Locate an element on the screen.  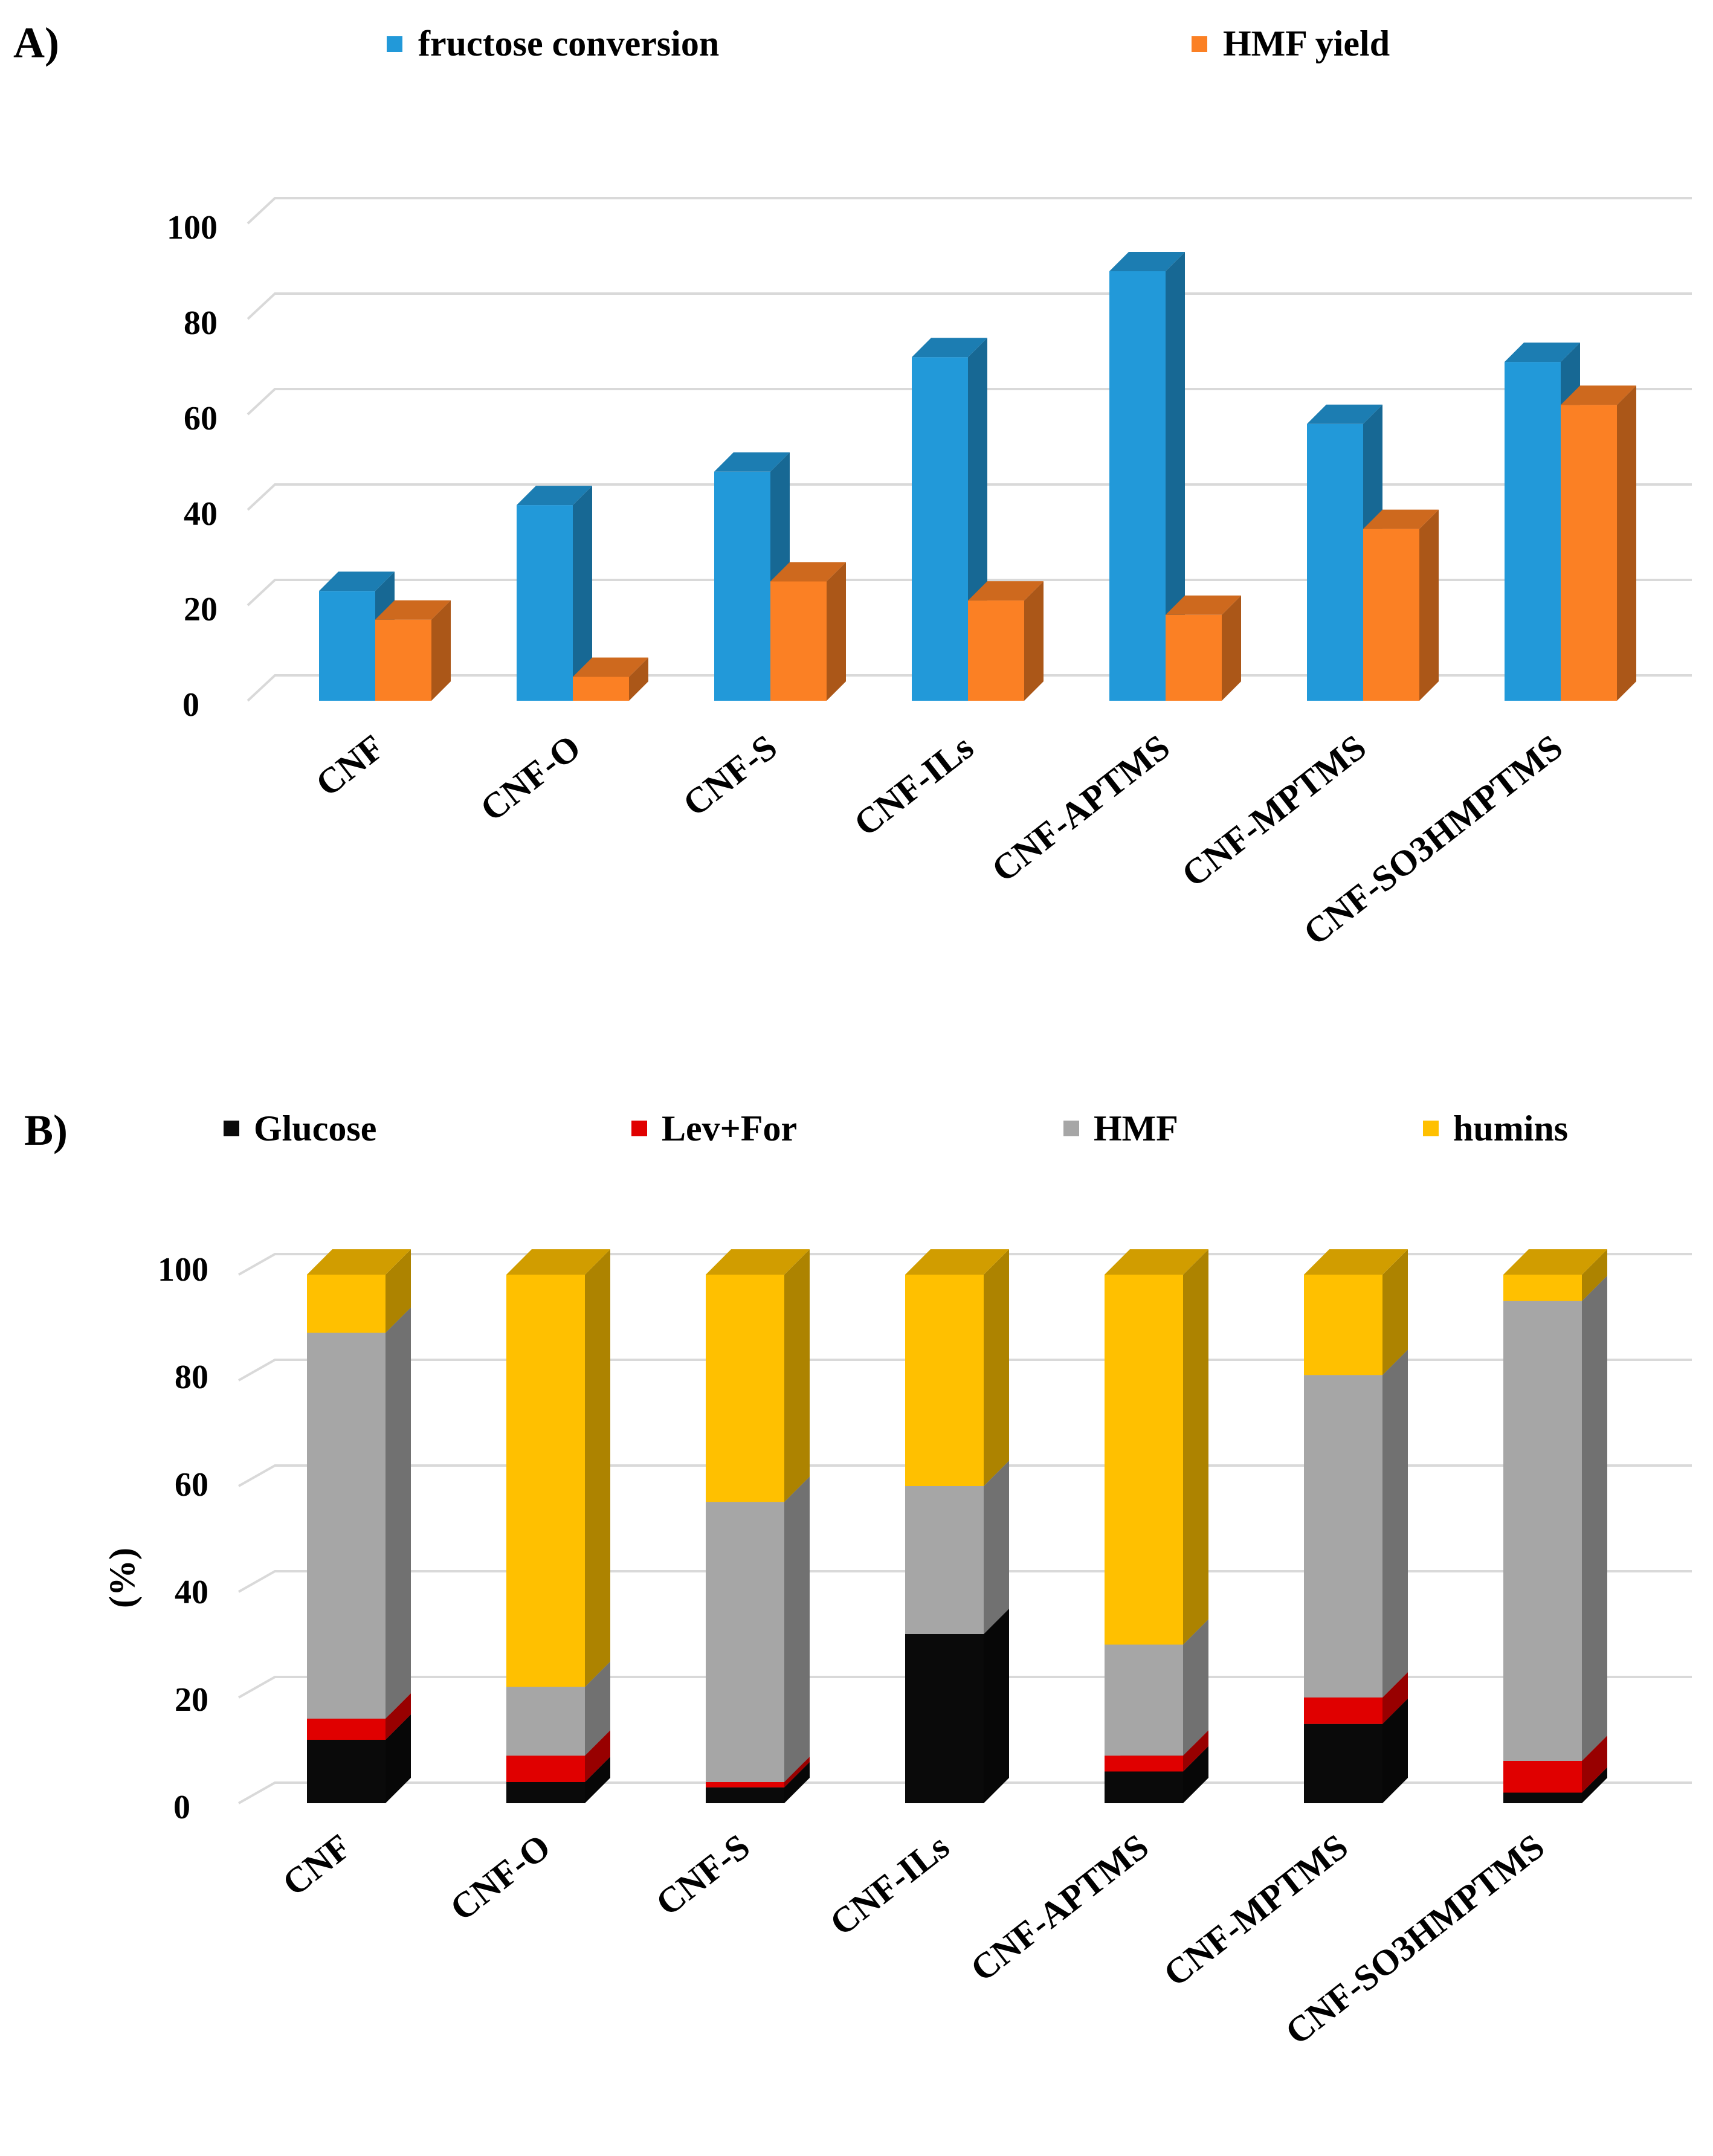
bar-hmf-yield-cnf-aptms-front is located at coordinates (1194, 657).